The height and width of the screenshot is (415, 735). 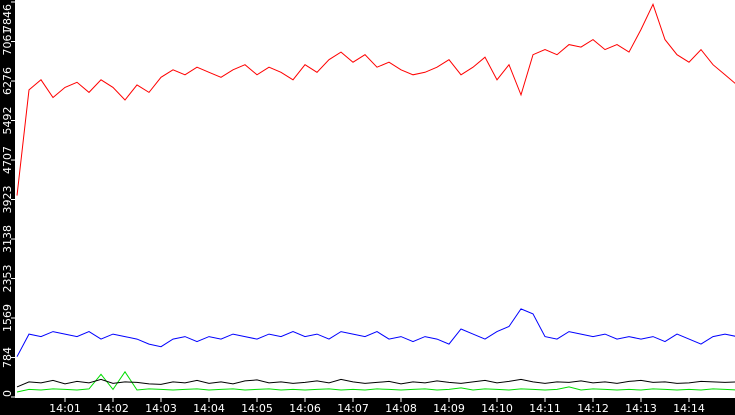 What do you see at coordinates (161, 408) in the screenshot?
I see `x-tick-label: 14:03` at bounding box center [161, 408].